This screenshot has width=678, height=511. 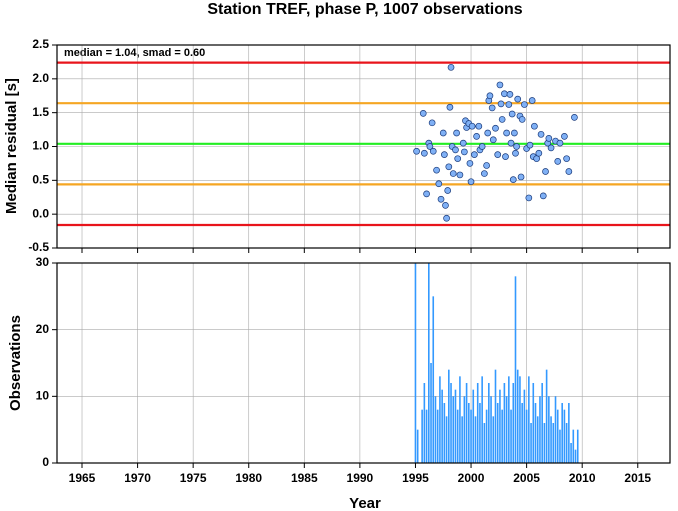 What do you see at coordinates (40, 112) in the screenshot?
I see `y-tick-label: 1.5` at bounding box center [40, 112].